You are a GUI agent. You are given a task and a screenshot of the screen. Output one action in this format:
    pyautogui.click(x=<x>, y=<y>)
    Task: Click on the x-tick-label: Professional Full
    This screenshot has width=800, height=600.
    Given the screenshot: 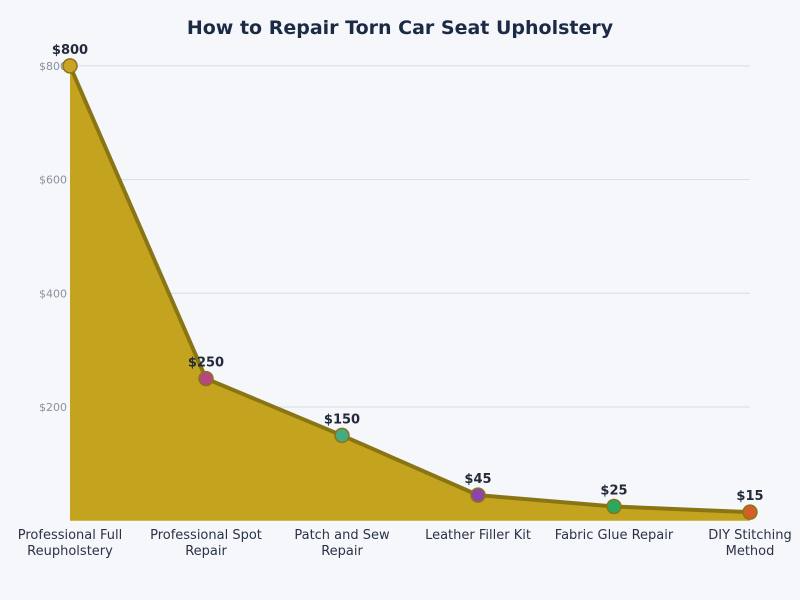 What is the action you would take?
    pyautogui.click(x=70, y=535)
    